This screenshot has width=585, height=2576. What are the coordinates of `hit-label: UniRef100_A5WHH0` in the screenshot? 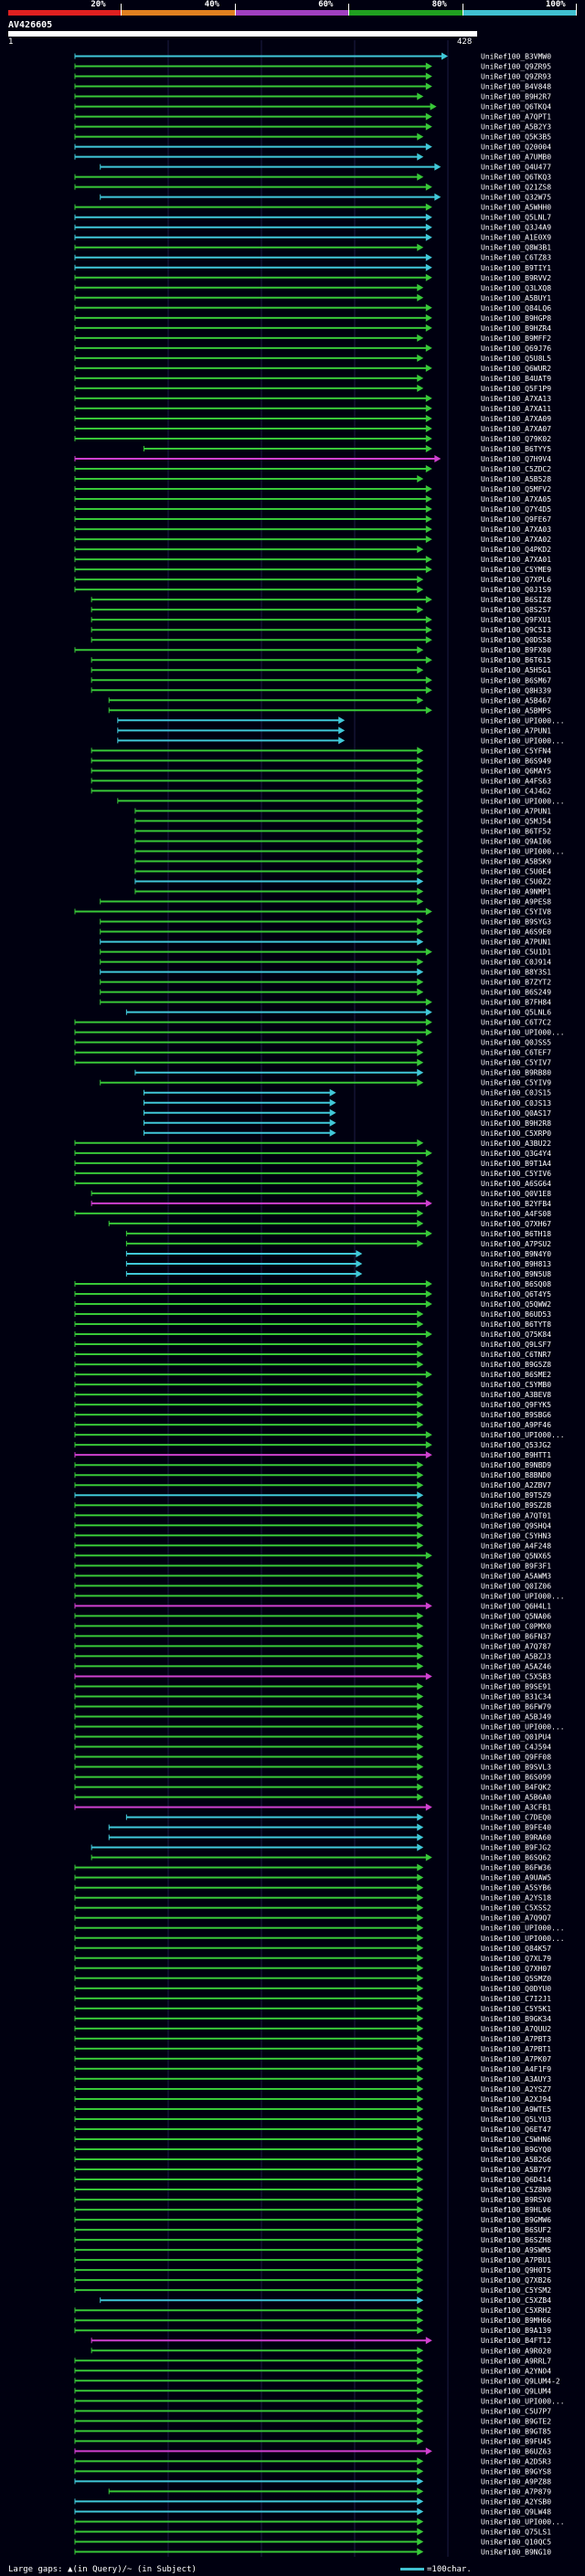 It's located at (516, 208).